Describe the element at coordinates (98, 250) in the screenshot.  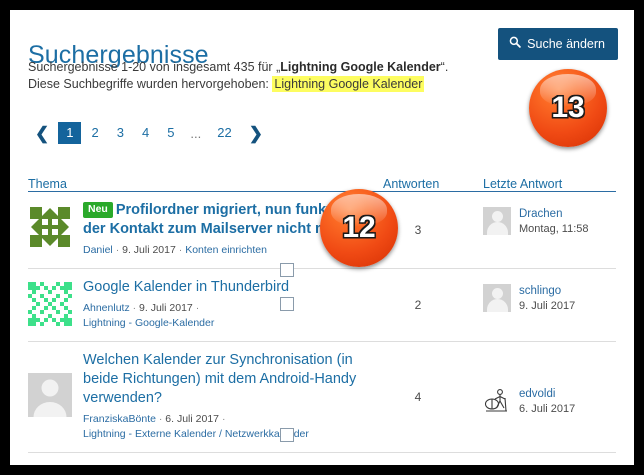
I see `topic-author: Daniel` at that location.